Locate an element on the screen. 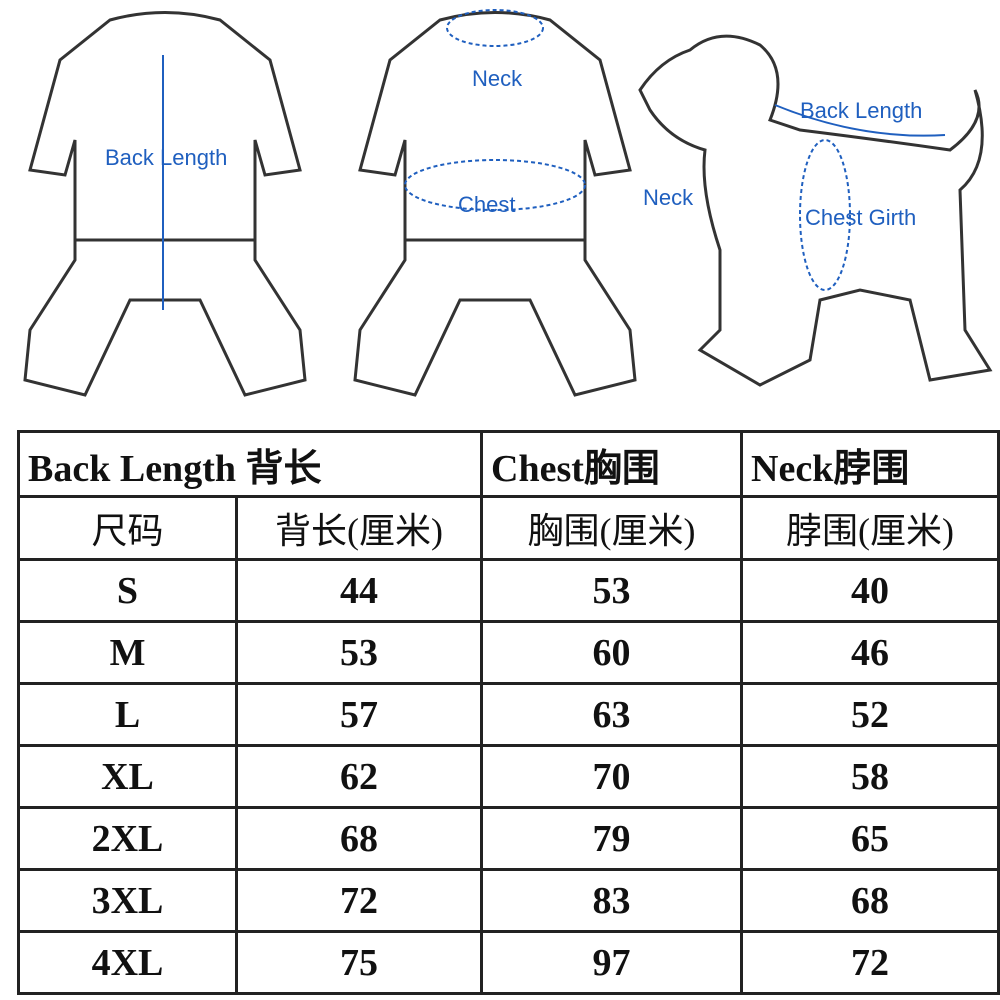  size-cell: L is located at coordinates (127, 714).